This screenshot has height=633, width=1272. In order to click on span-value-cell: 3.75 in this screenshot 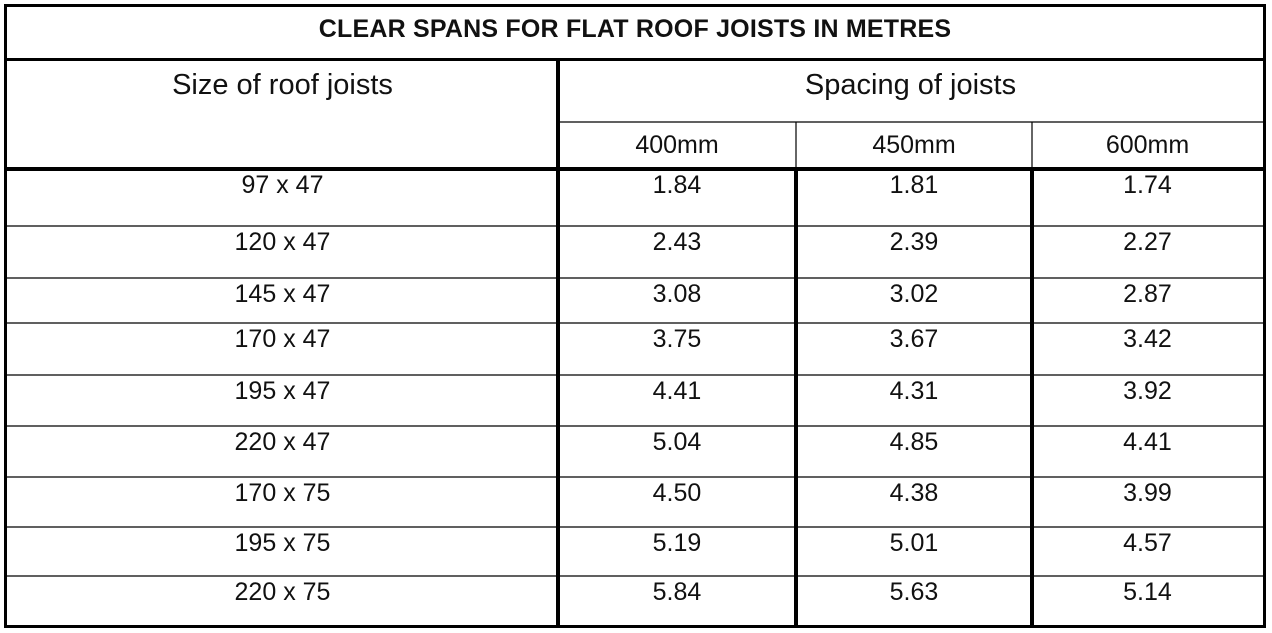, I will do `click(677, 339)`.